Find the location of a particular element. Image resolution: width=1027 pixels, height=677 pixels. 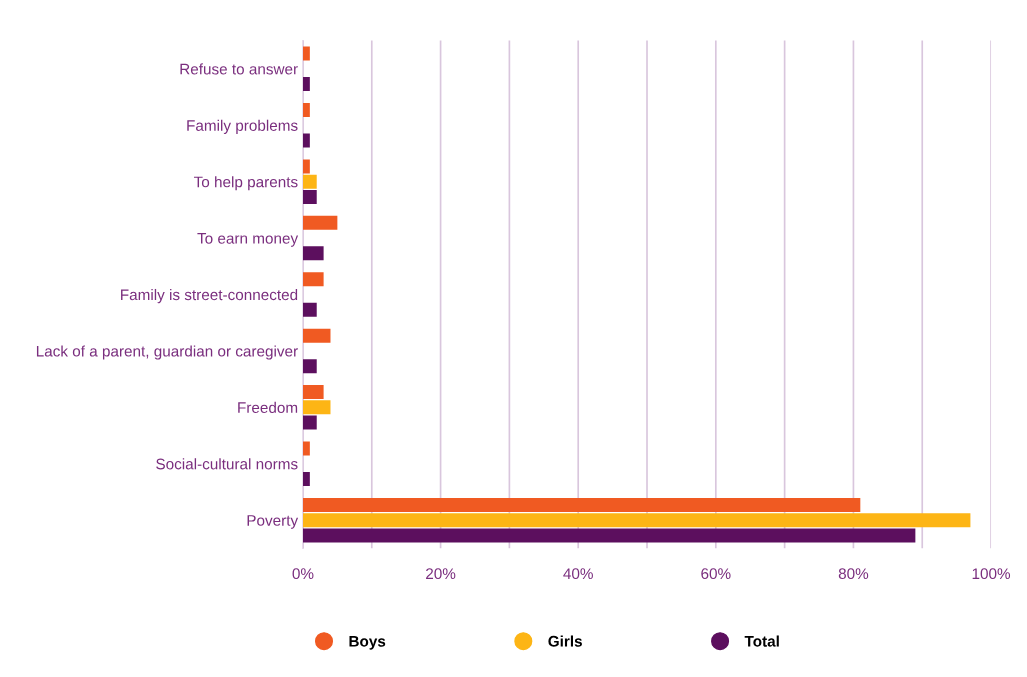

y-tick-label: To earn money is located at coordinates (248, 240).